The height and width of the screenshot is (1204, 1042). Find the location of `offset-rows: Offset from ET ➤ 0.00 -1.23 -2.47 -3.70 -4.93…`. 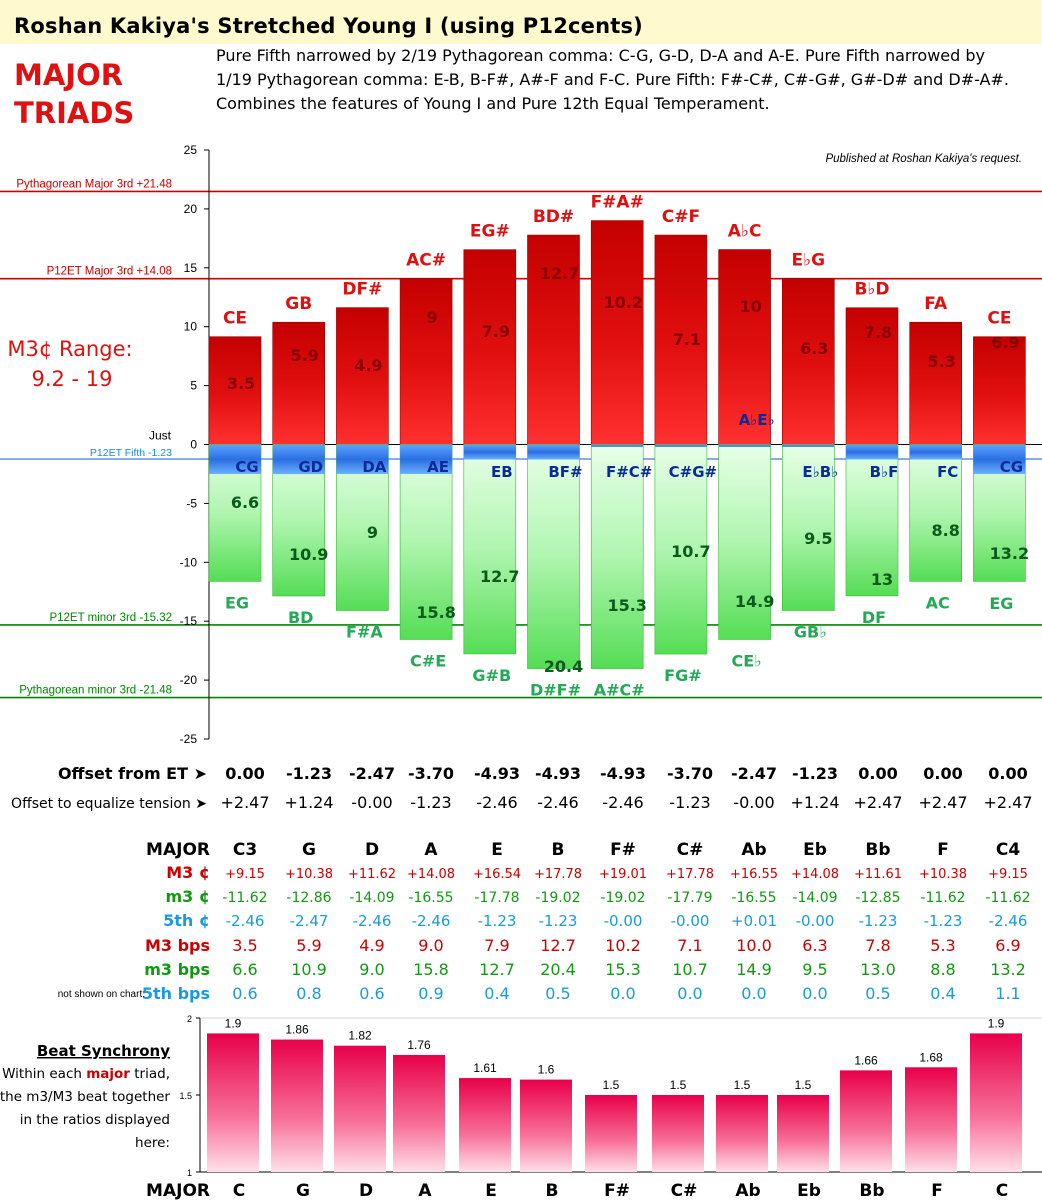

offset-rows: Offset from ET ➤ 0.00 -1.23 -2.47 -3.70 -4.93… is located at coordinates (521, 788).